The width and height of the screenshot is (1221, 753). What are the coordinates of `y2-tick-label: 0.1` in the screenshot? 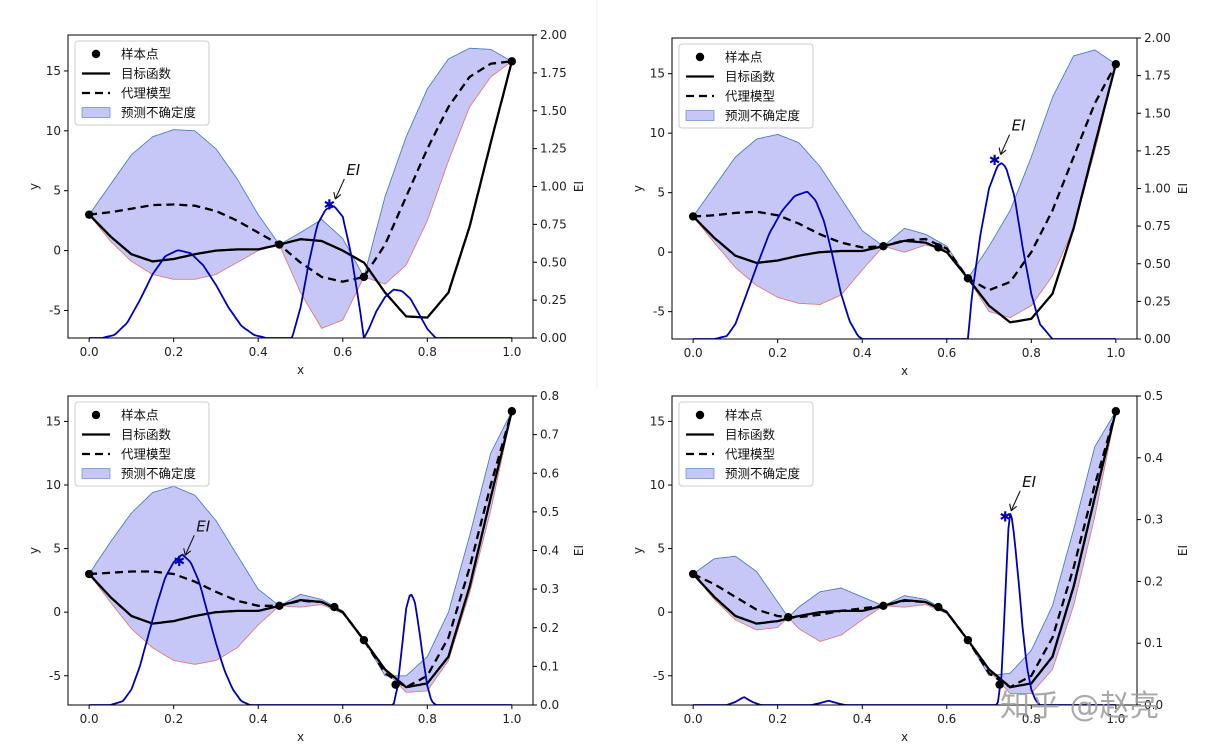 It's located at (549, 666).